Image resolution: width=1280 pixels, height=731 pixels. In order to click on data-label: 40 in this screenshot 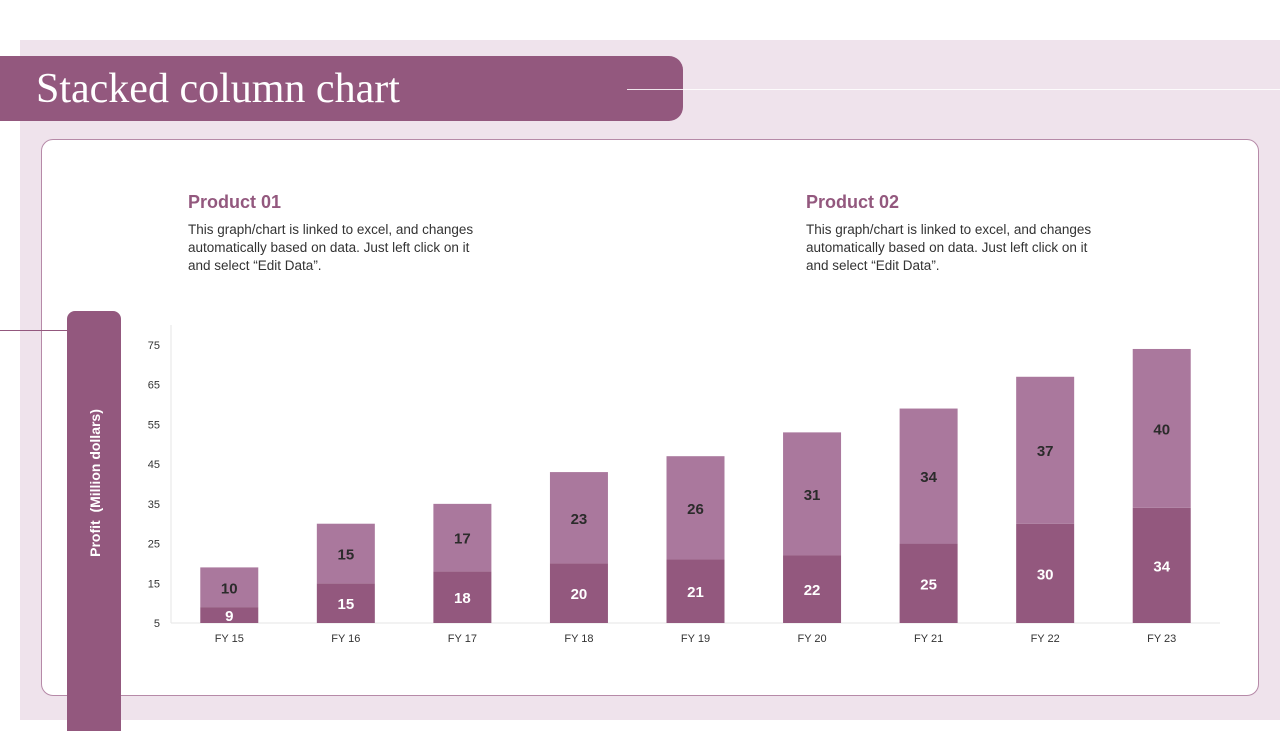, I will do `click(1161, 429)`.